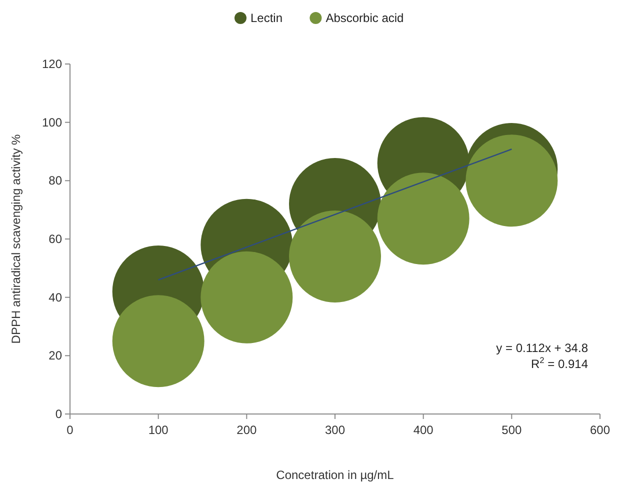  What do you see at coordinates (55, 297) in the screenshot?
I see `y-tick-label: 40` at bounding box center [55, 297].